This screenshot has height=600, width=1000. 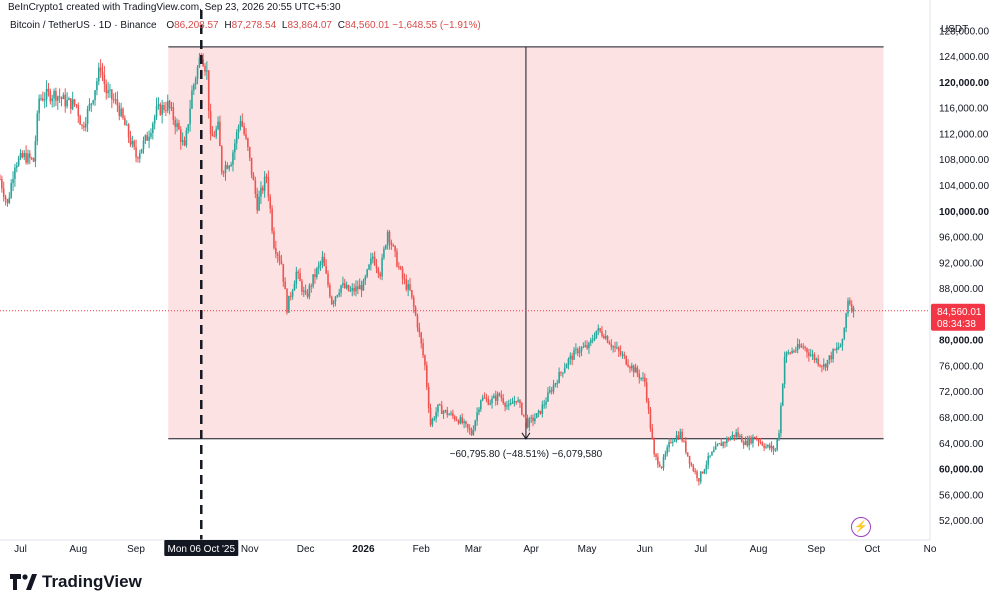 I want to click on x-tick-label: May, so click(x=587, y=549).